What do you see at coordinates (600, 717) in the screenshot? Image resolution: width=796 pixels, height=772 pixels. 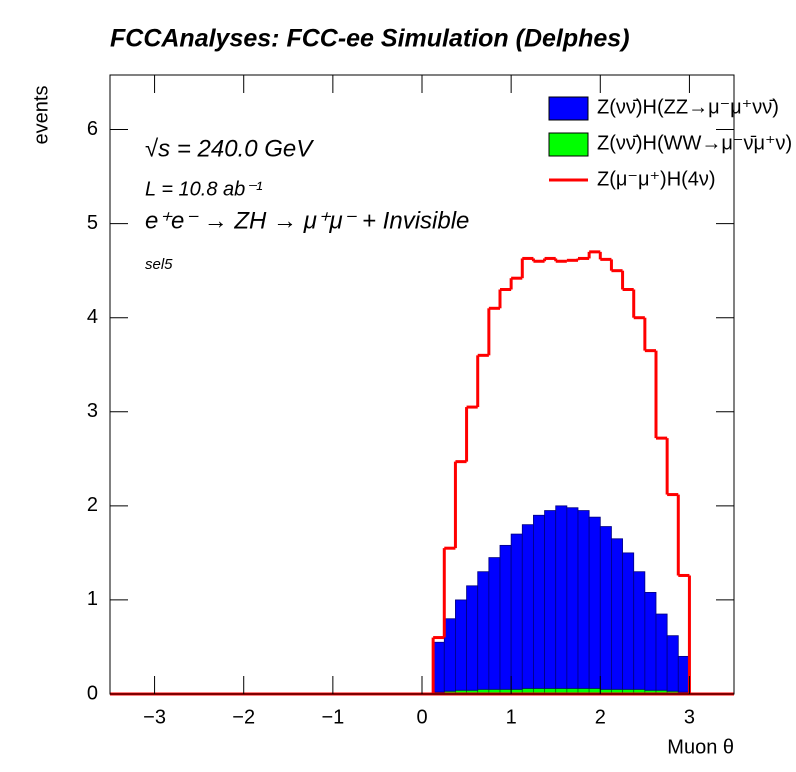 I see `x-tick-label: 2` at bounding box center [600, 717].